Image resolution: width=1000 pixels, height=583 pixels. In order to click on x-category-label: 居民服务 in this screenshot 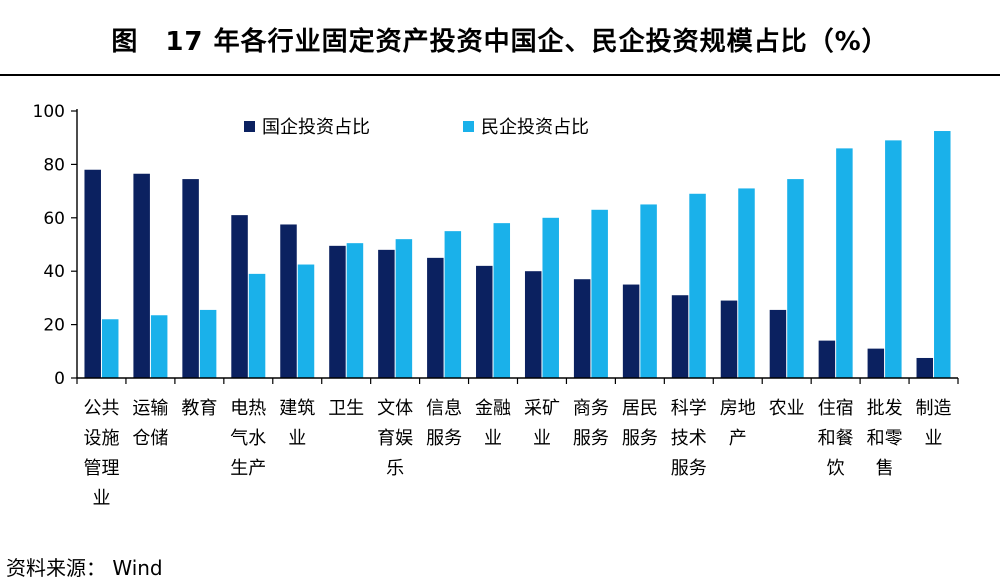, I will do `click(640, 423)`.